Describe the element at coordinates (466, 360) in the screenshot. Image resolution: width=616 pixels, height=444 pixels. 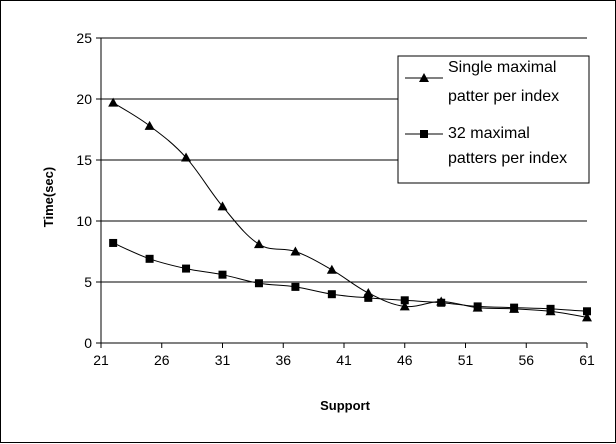
I see `x-tick-label: 51` at that location.